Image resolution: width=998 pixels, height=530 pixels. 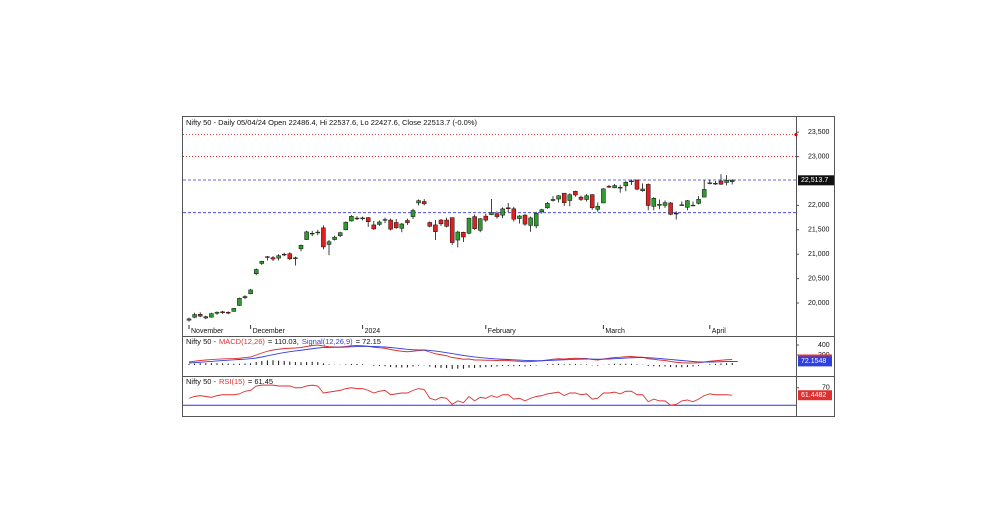 What do you see at coordinates (824, 345) in the screenshot?
I see `y-tick-label: 400` at bounding box center [824, 345].